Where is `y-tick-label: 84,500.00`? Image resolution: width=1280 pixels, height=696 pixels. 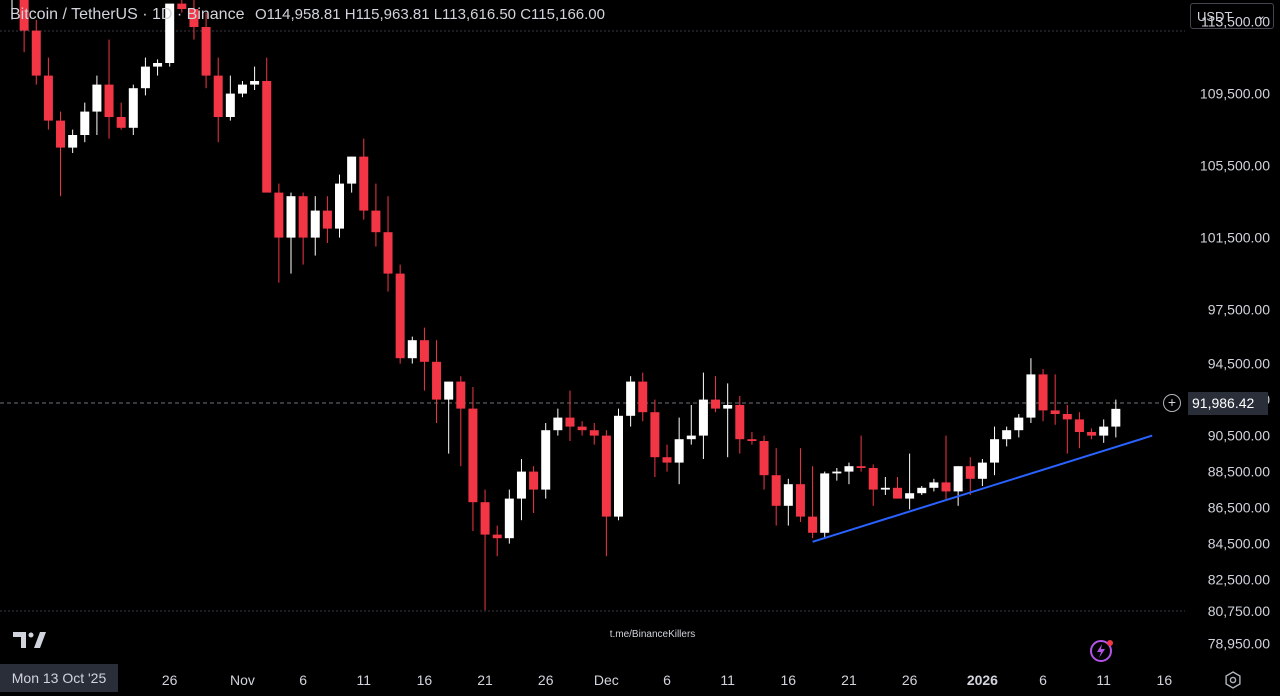
y-tick-label: 84,500.00 is located at coordinates (1239, 544).